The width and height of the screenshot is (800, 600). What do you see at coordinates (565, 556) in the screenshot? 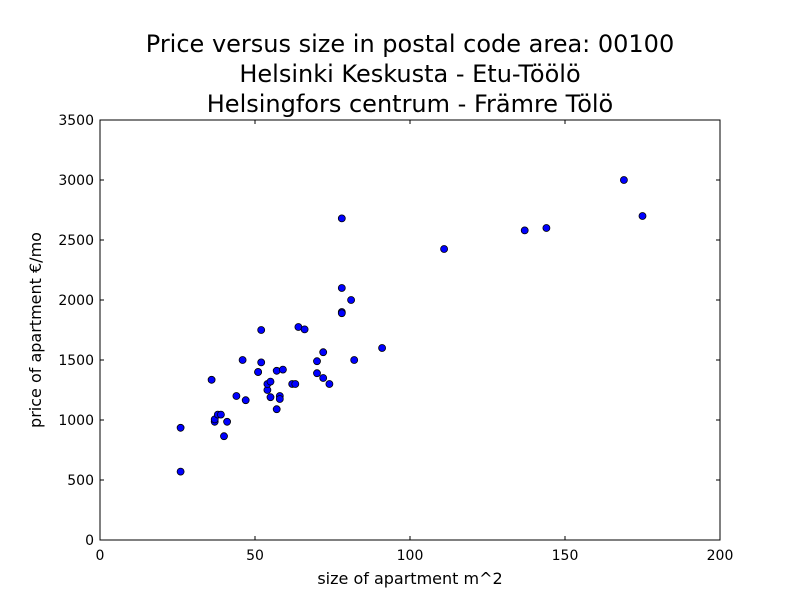
I see `x-tick-label: 150` at bounding box center [565, 556].